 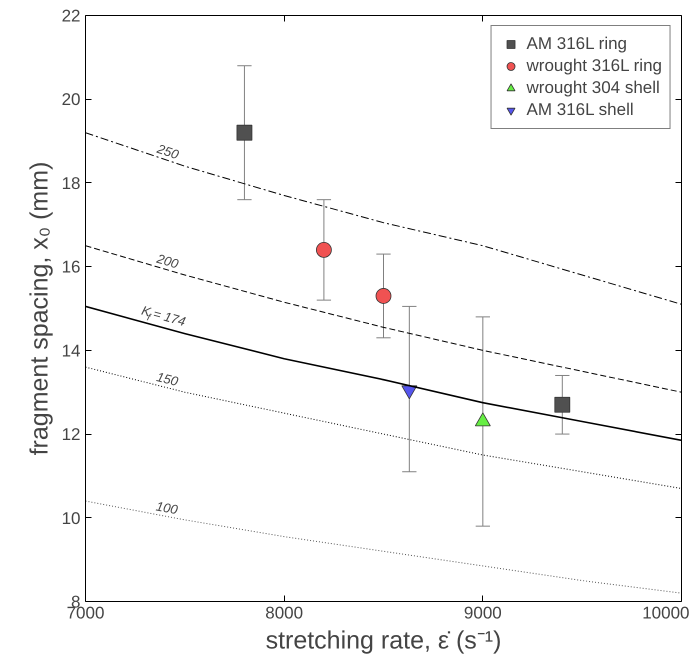 What do you see at coordinates (384, 640) in the screenshot?
I see `x-axis-title: stretching rate, ε̇ (s⁻¹)` at bounding box center [384, 640].